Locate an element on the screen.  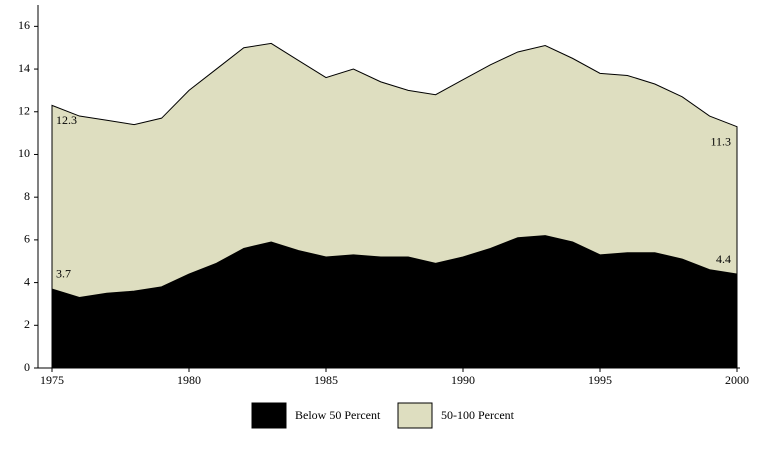
legend-label: Below 50 Percent is located at coordinates (338, 415).